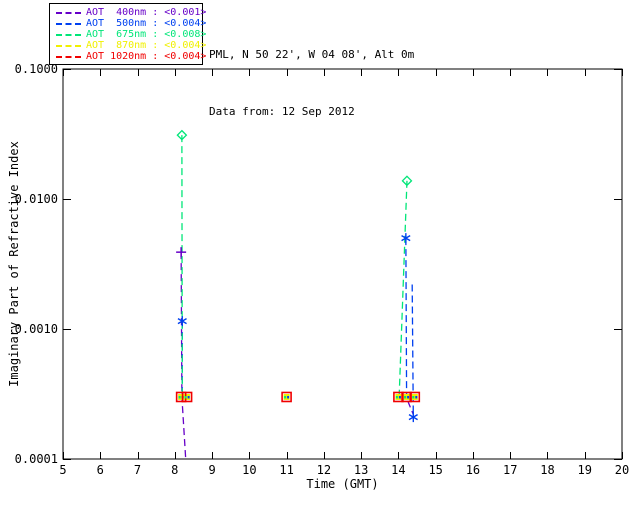 The image size is (640, 512). What do you see at coordinates (312, 54) in the screenshot?
I see `station-info-text: PML, N 50 22', W 04 08', Alt 0m` at bounding box center [312, 54].